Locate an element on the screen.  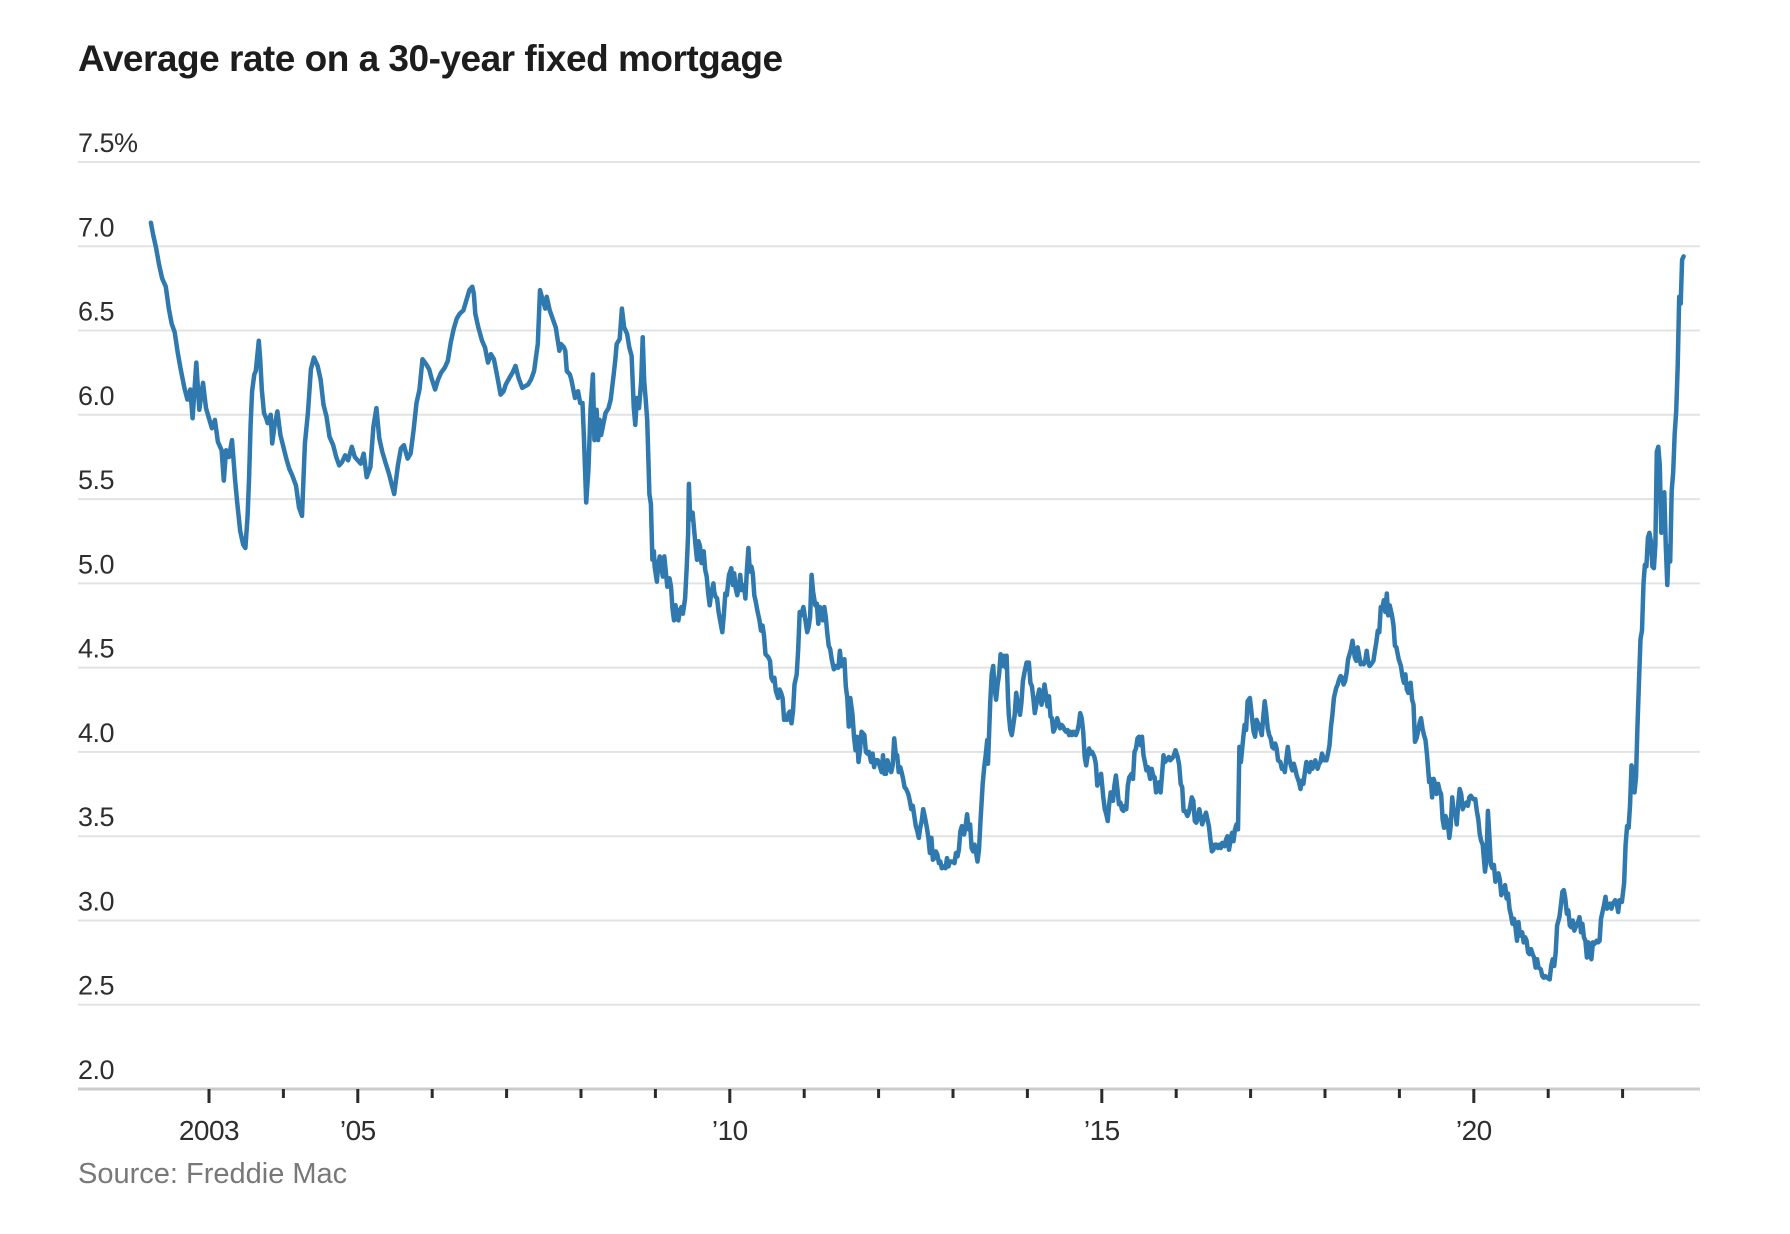
y-axis-label: 5.5 is located at coordinates (96, 480).